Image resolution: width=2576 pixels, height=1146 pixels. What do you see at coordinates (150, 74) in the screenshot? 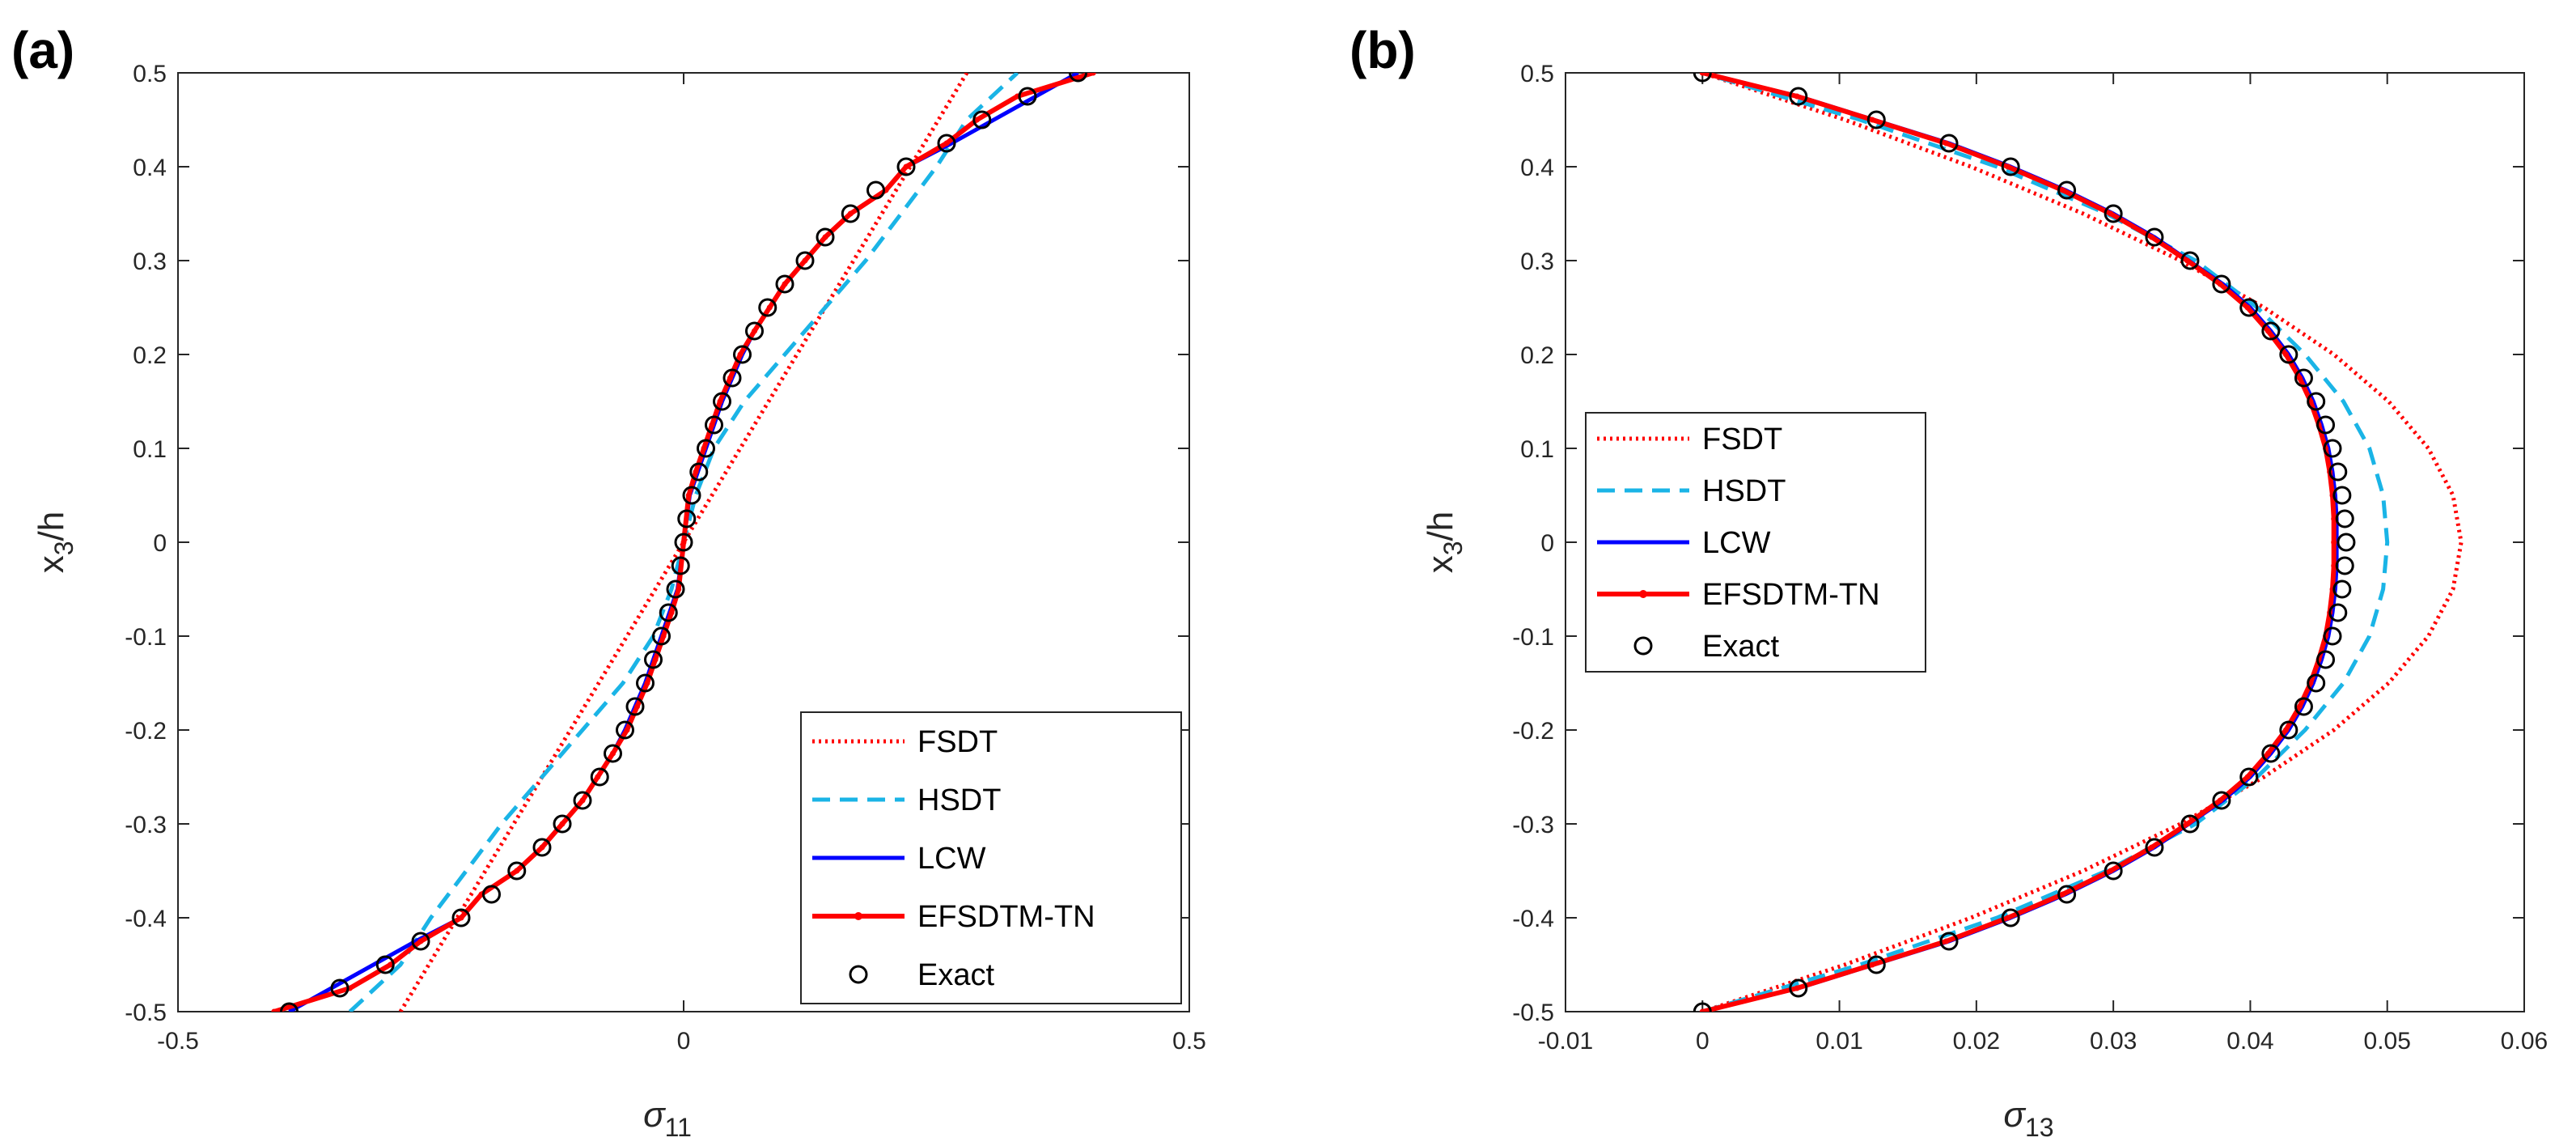
I see `y-tick-label: 0.5` at bounding box center [150, 74].